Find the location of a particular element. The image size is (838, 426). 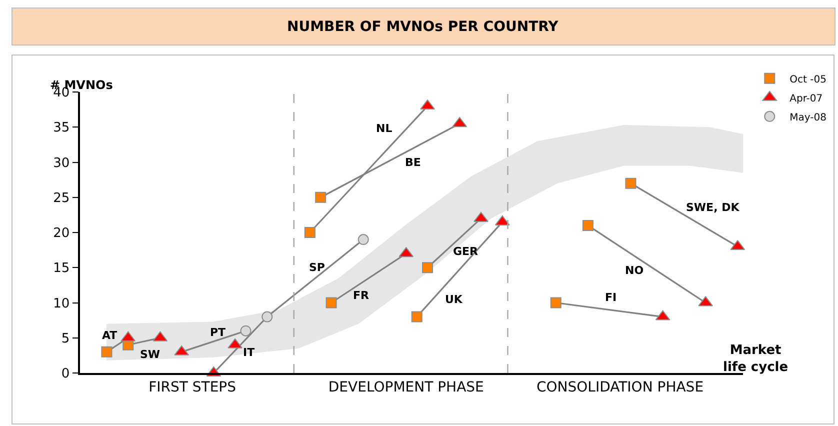

series-label: SWE, DK is located at coordinates (713, 207).